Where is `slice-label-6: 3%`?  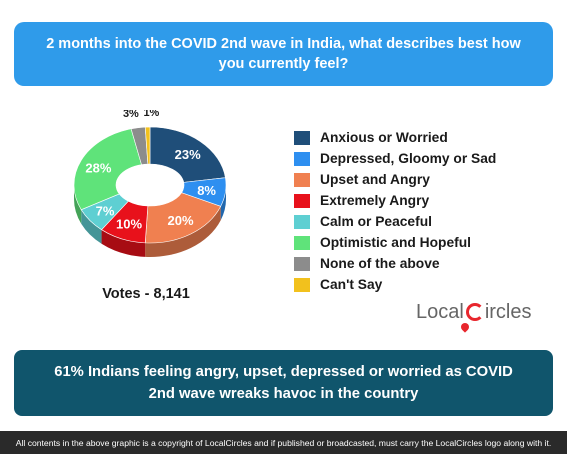 slice-label-6: 3% is located at coordinates (131, 115).